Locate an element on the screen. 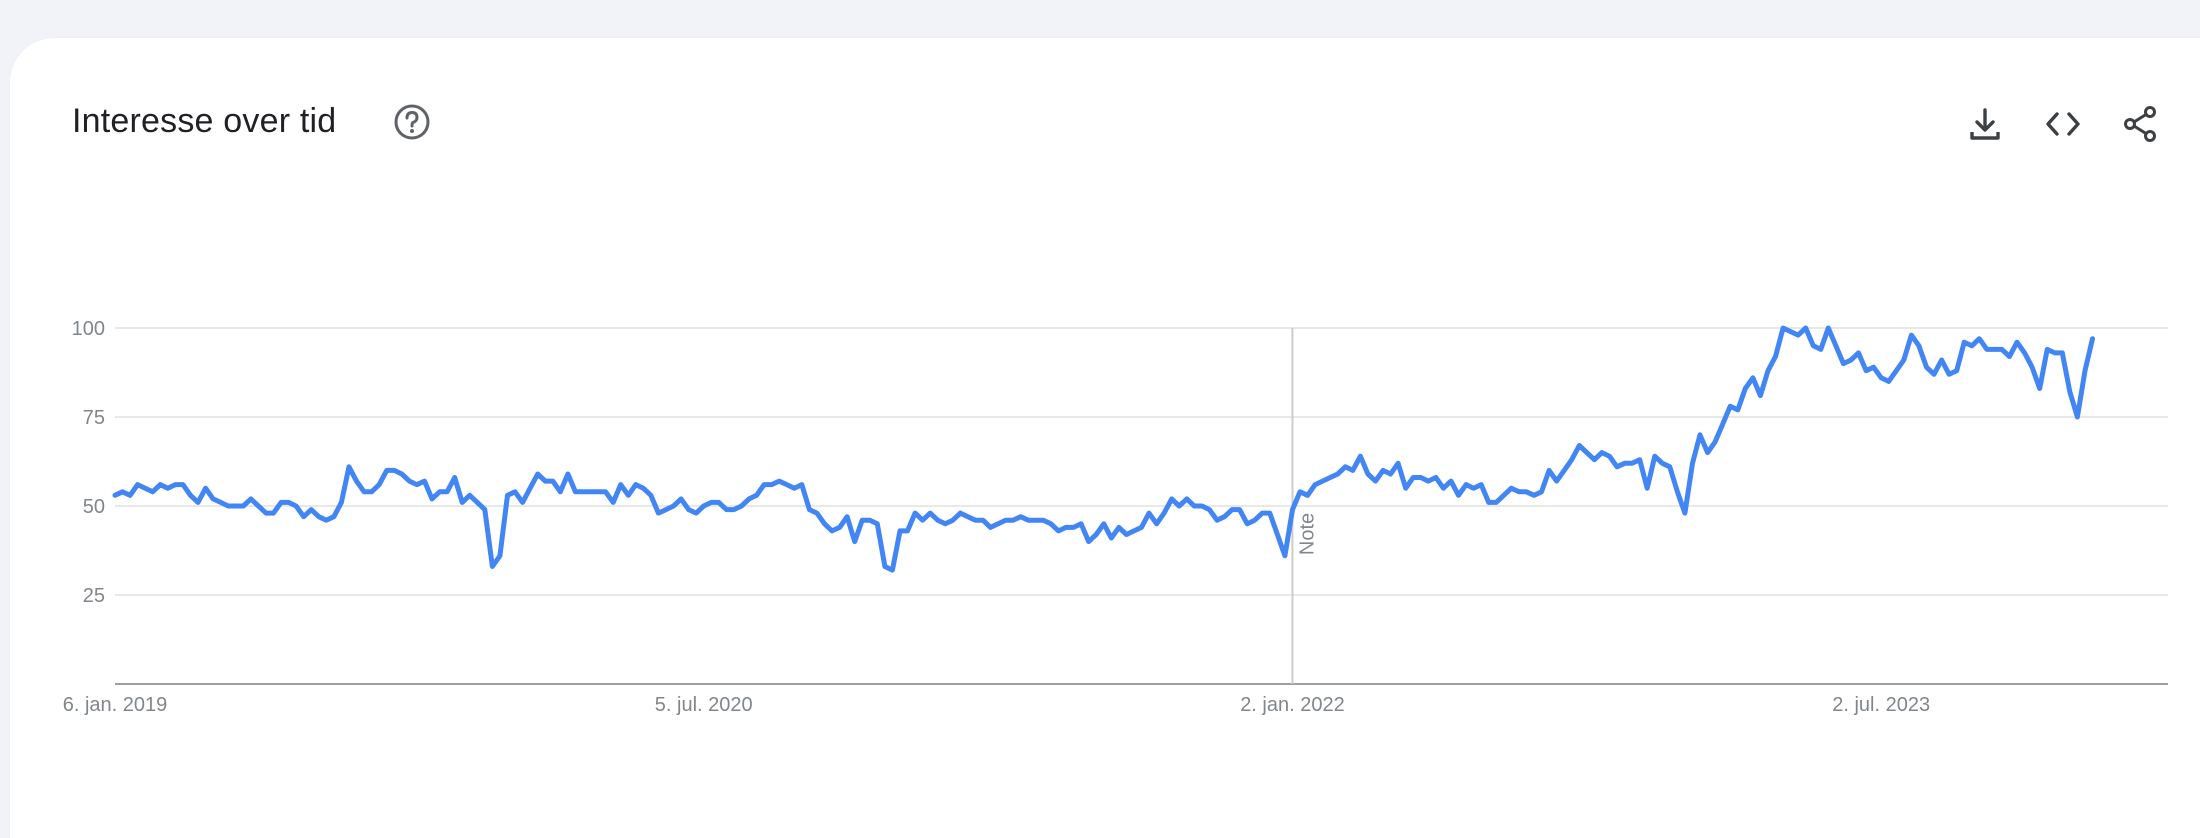 This screenshot has width=2200, height=838. y-tick-labels: 25 50 75 100 is located at coordinates (88, 462).